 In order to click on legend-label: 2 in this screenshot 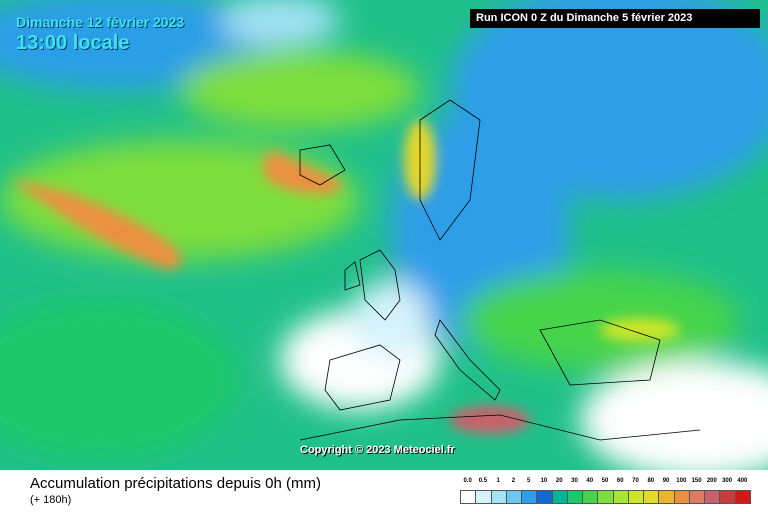, I will do `click(513, 481)`.